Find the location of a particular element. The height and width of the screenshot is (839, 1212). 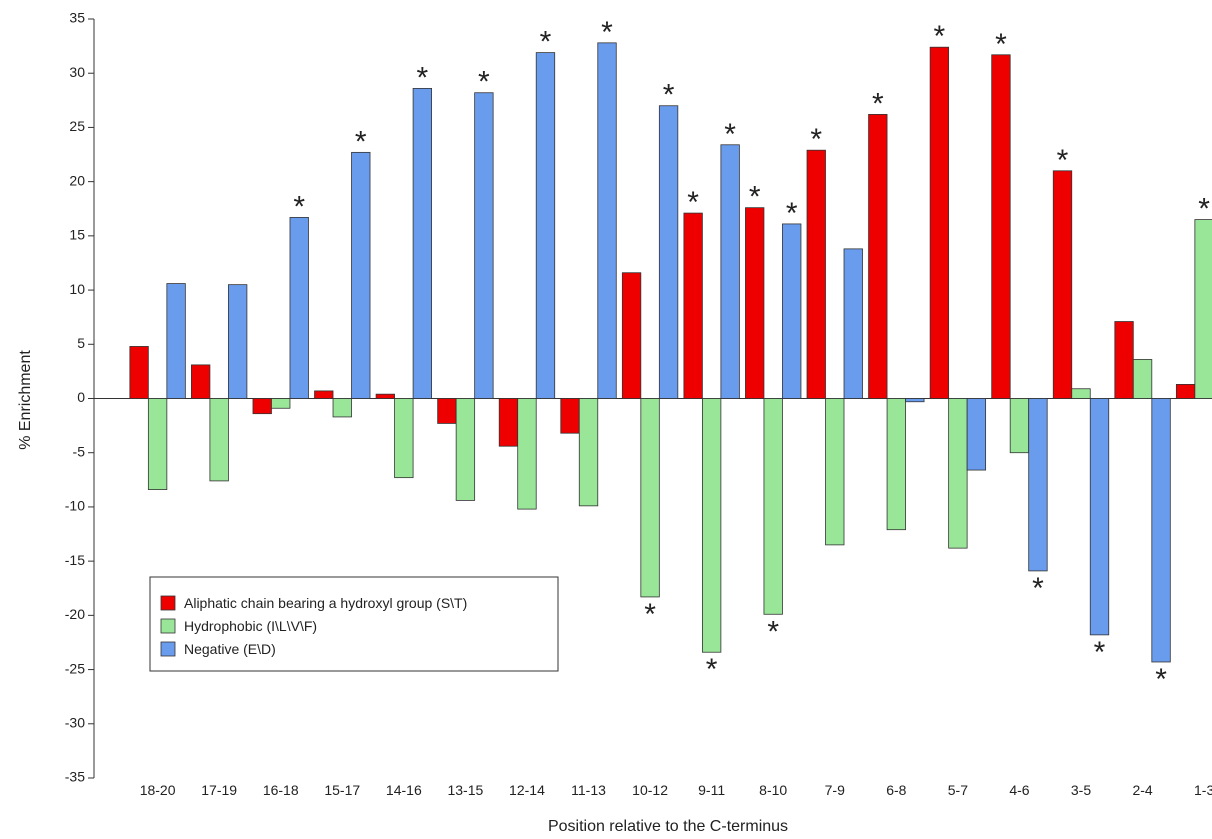

x-tick-label: 15-17 is located at coordinates (342, 790).